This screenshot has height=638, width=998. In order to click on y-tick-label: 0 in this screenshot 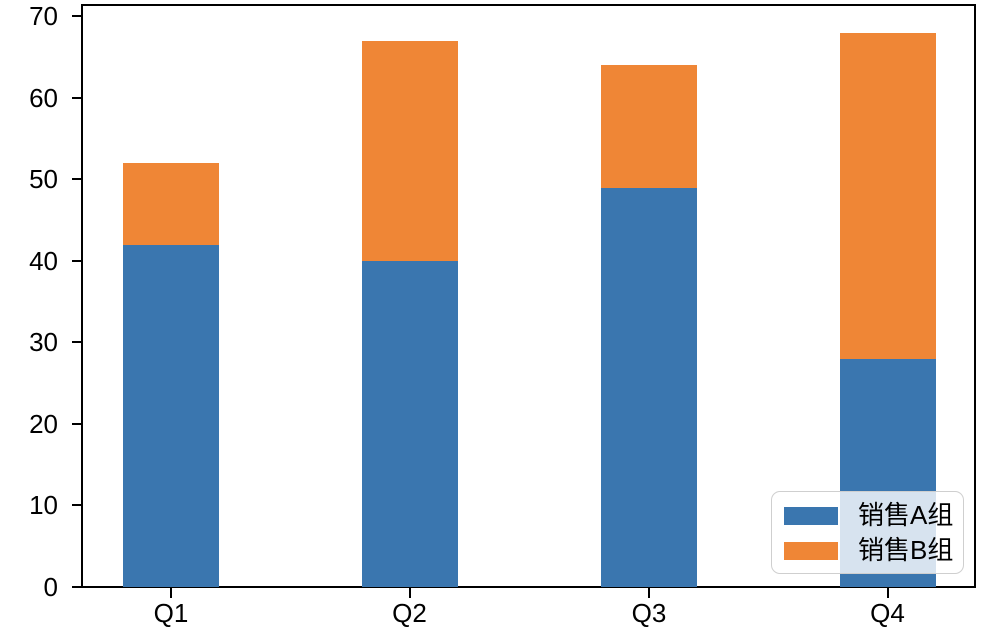, I will do `click(50, 587)`.